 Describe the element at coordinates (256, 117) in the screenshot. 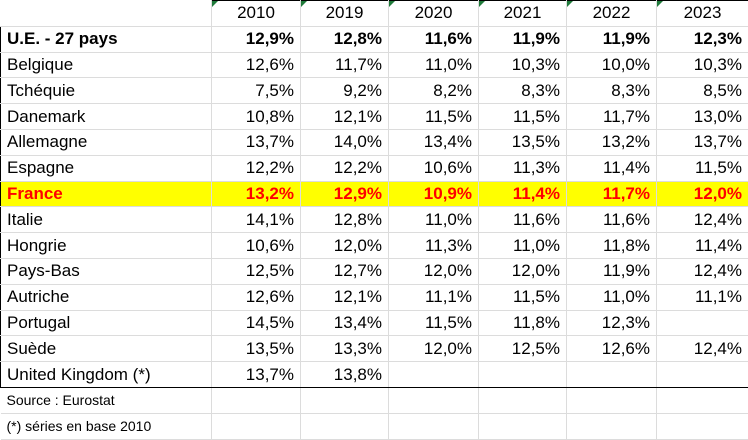

I see `value-cell: 10,8%` at that location.